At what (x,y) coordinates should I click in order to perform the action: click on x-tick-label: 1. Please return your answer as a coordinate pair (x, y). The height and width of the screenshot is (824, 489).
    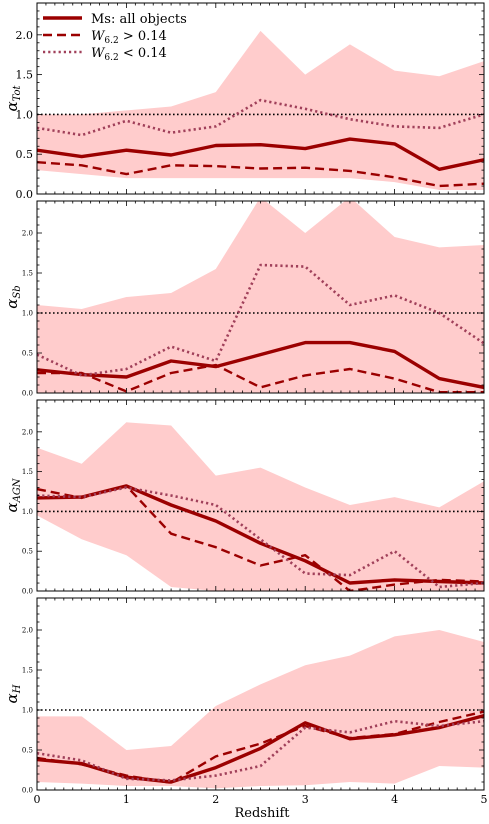
    Looking at the image, I should click on (126, 799).